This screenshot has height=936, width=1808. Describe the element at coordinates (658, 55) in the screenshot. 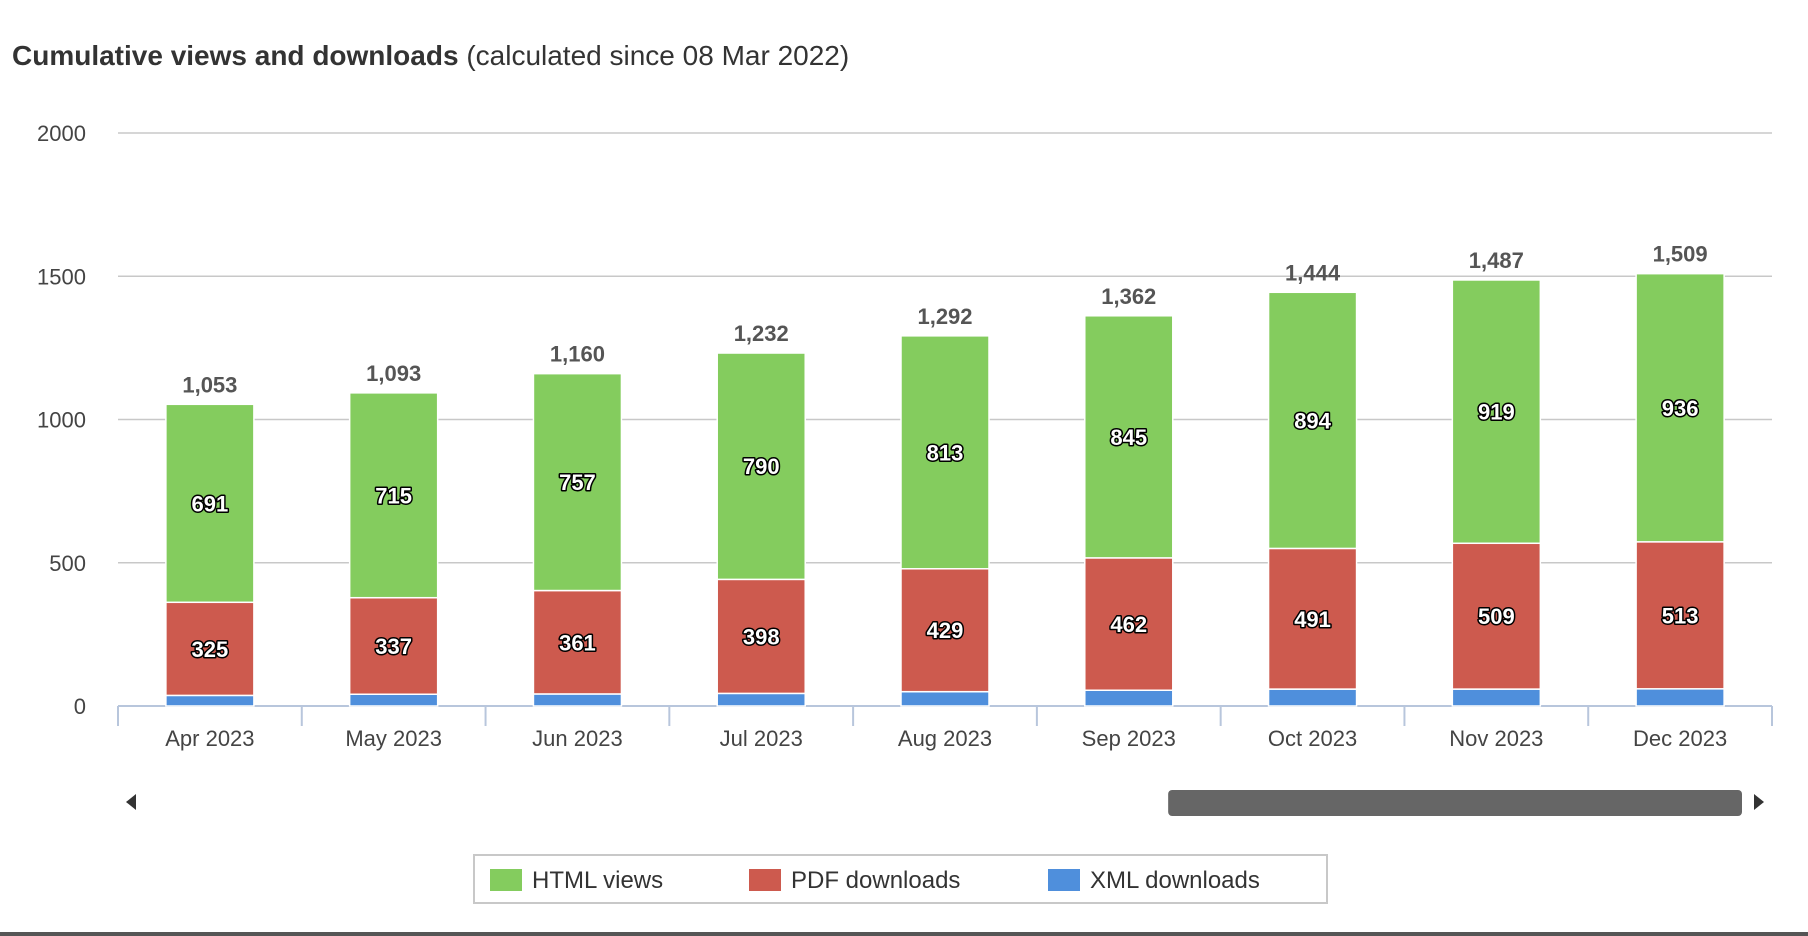

I see `chart-subtitle: (calculated since 08 Mar 2022)` at that location.